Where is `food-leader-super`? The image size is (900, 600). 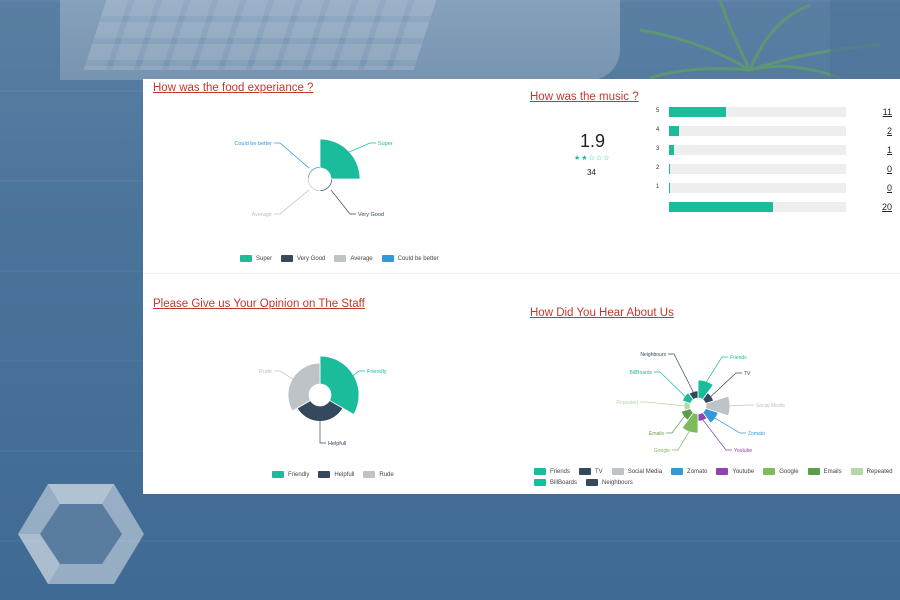 food-leader-super is located at coordinates (360, 148).